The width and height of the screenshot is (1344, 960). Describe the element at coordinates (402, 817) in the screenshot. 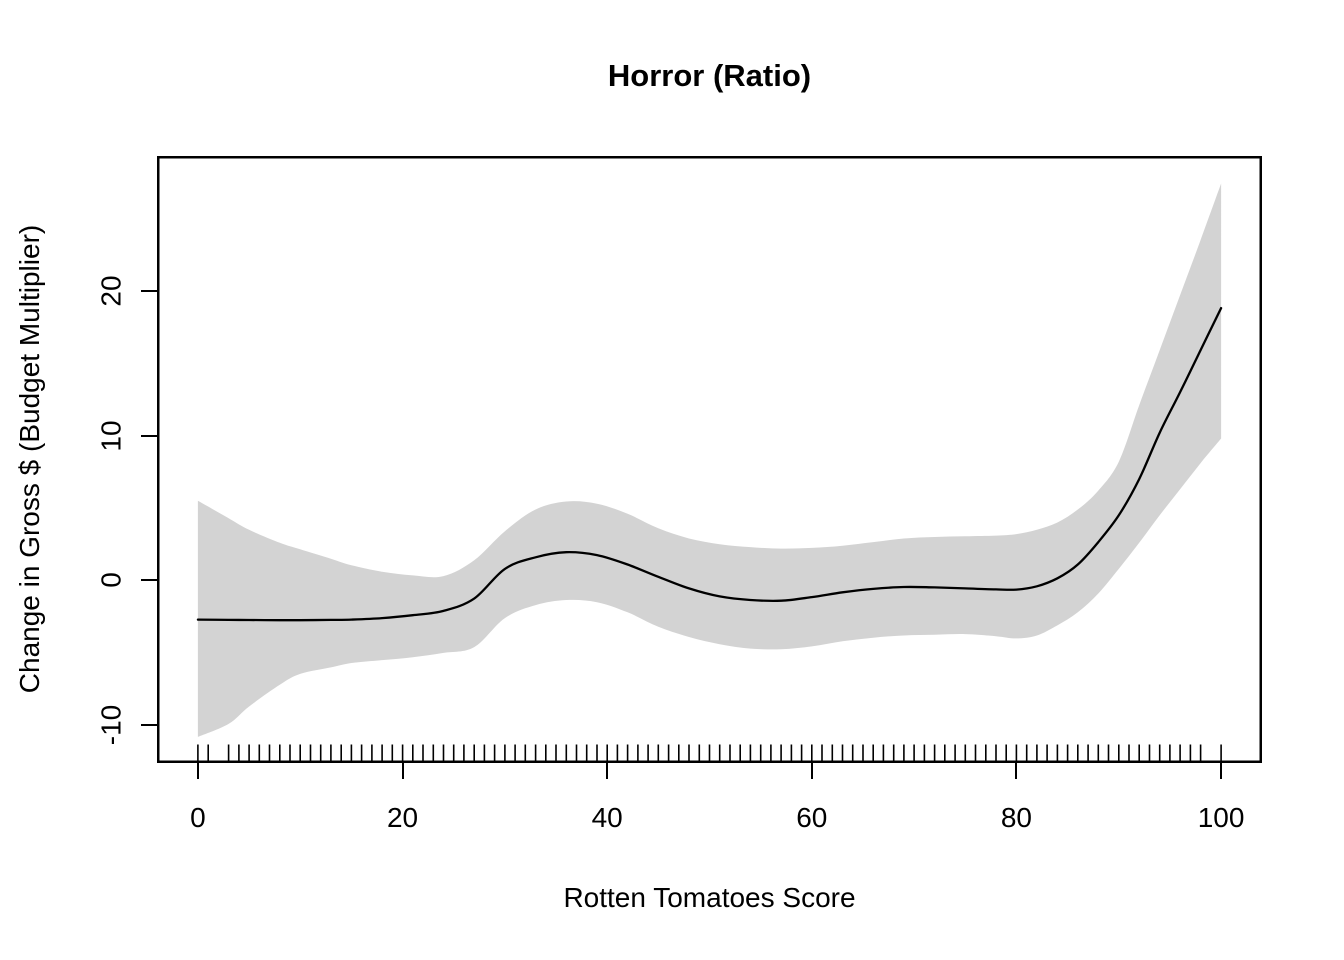

I see `x-tick-label: 20` at that location.